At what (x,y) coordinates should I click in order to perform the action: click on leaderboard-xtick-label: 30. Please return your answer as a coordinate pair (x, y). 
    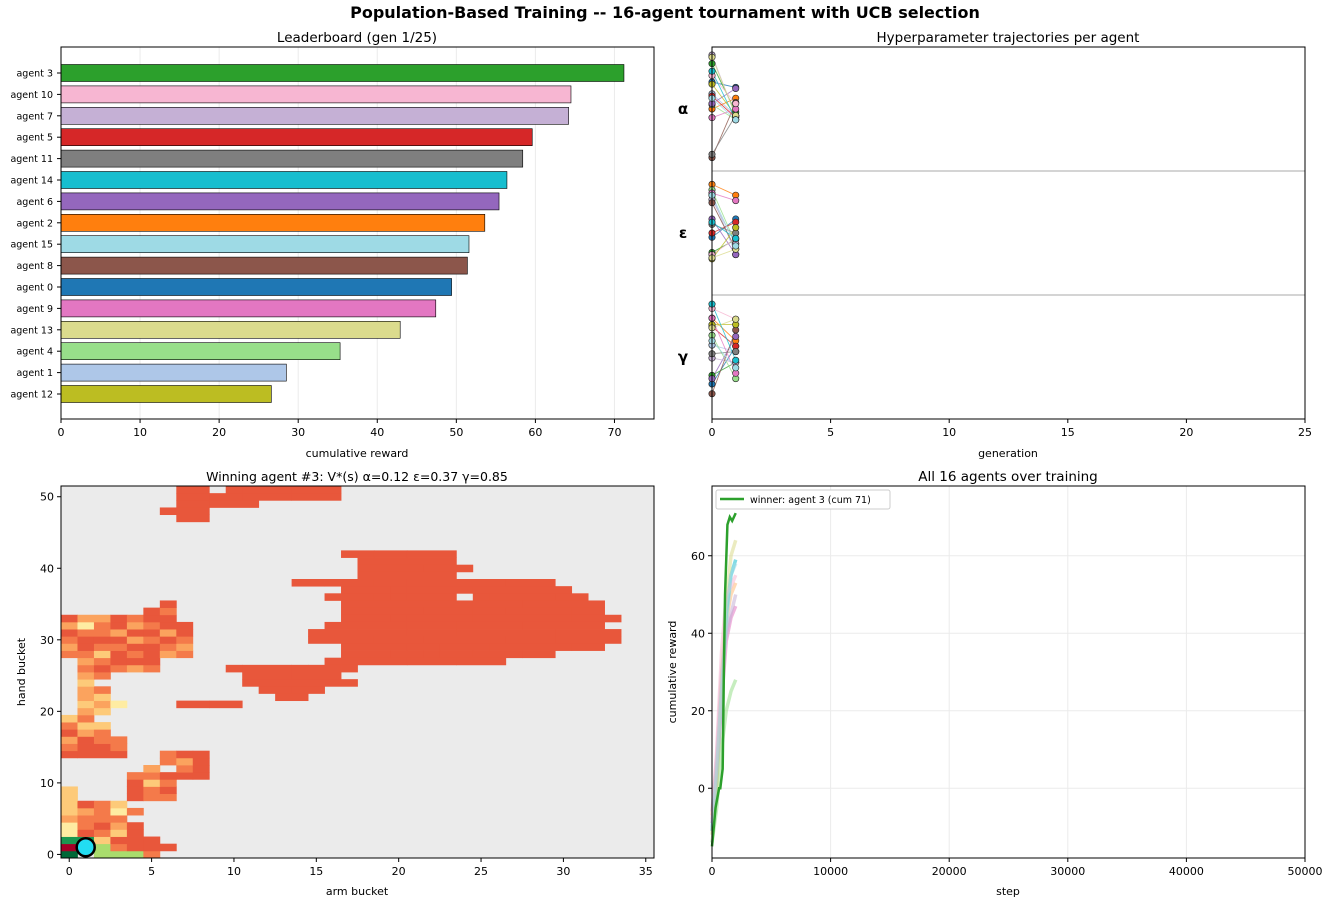
    Looking at the image, I should click on (298, 432).